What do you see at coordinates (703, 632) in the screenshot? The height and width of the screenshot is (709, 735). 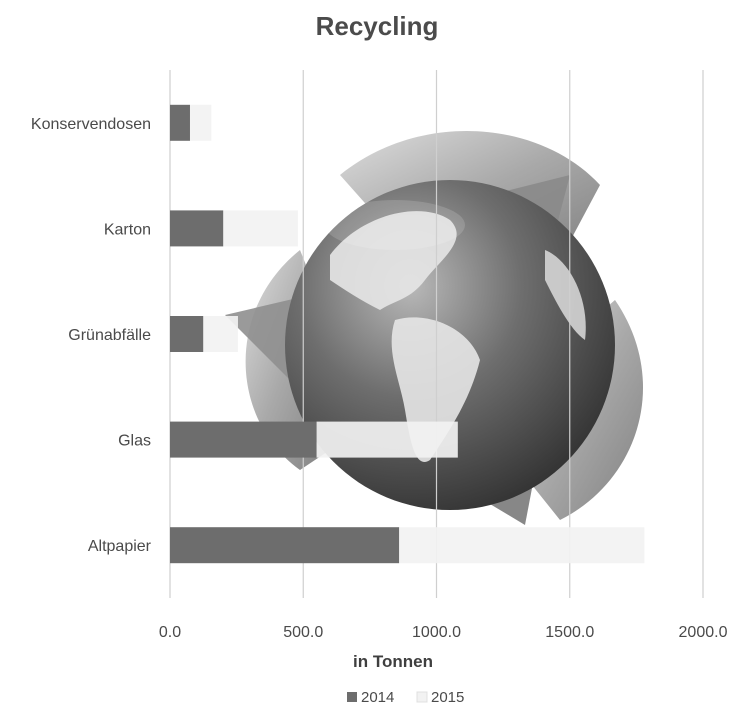 I see `x-tick-label: 2000.0` at bounding box center [703, 632].